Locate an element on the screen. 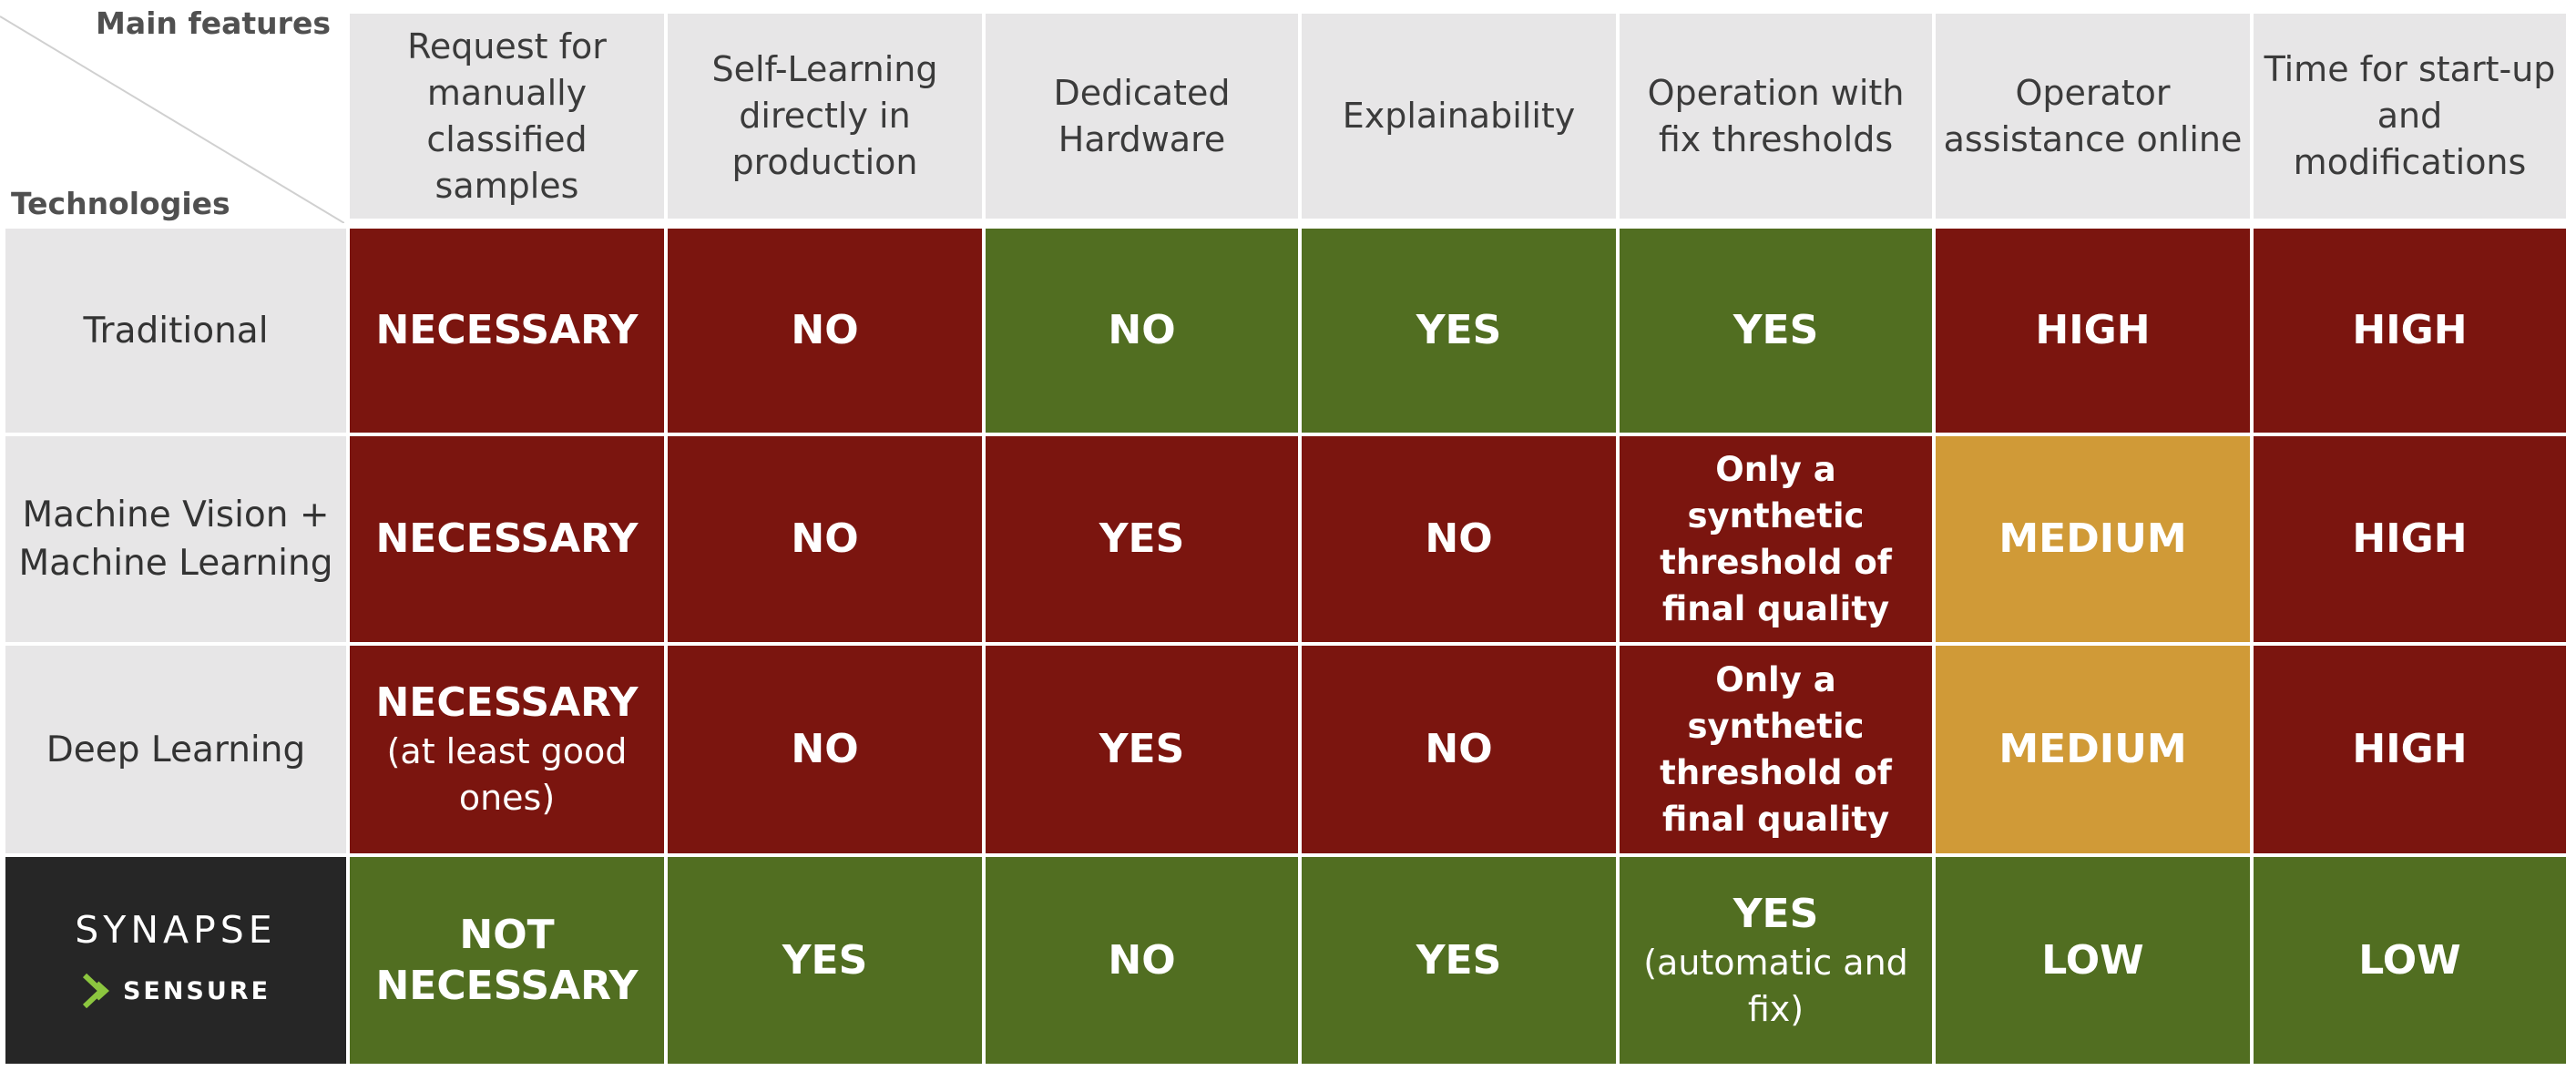 This screenshot has height=1071, width=2576. sensure-brand: SENSURE is located at coordinates (176, 991).